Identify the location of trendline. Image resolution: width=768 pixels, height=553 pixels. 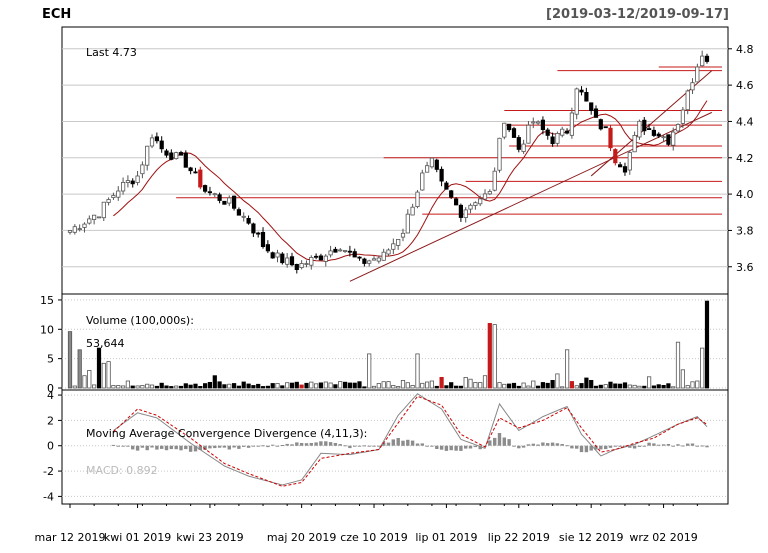
(531, 196).